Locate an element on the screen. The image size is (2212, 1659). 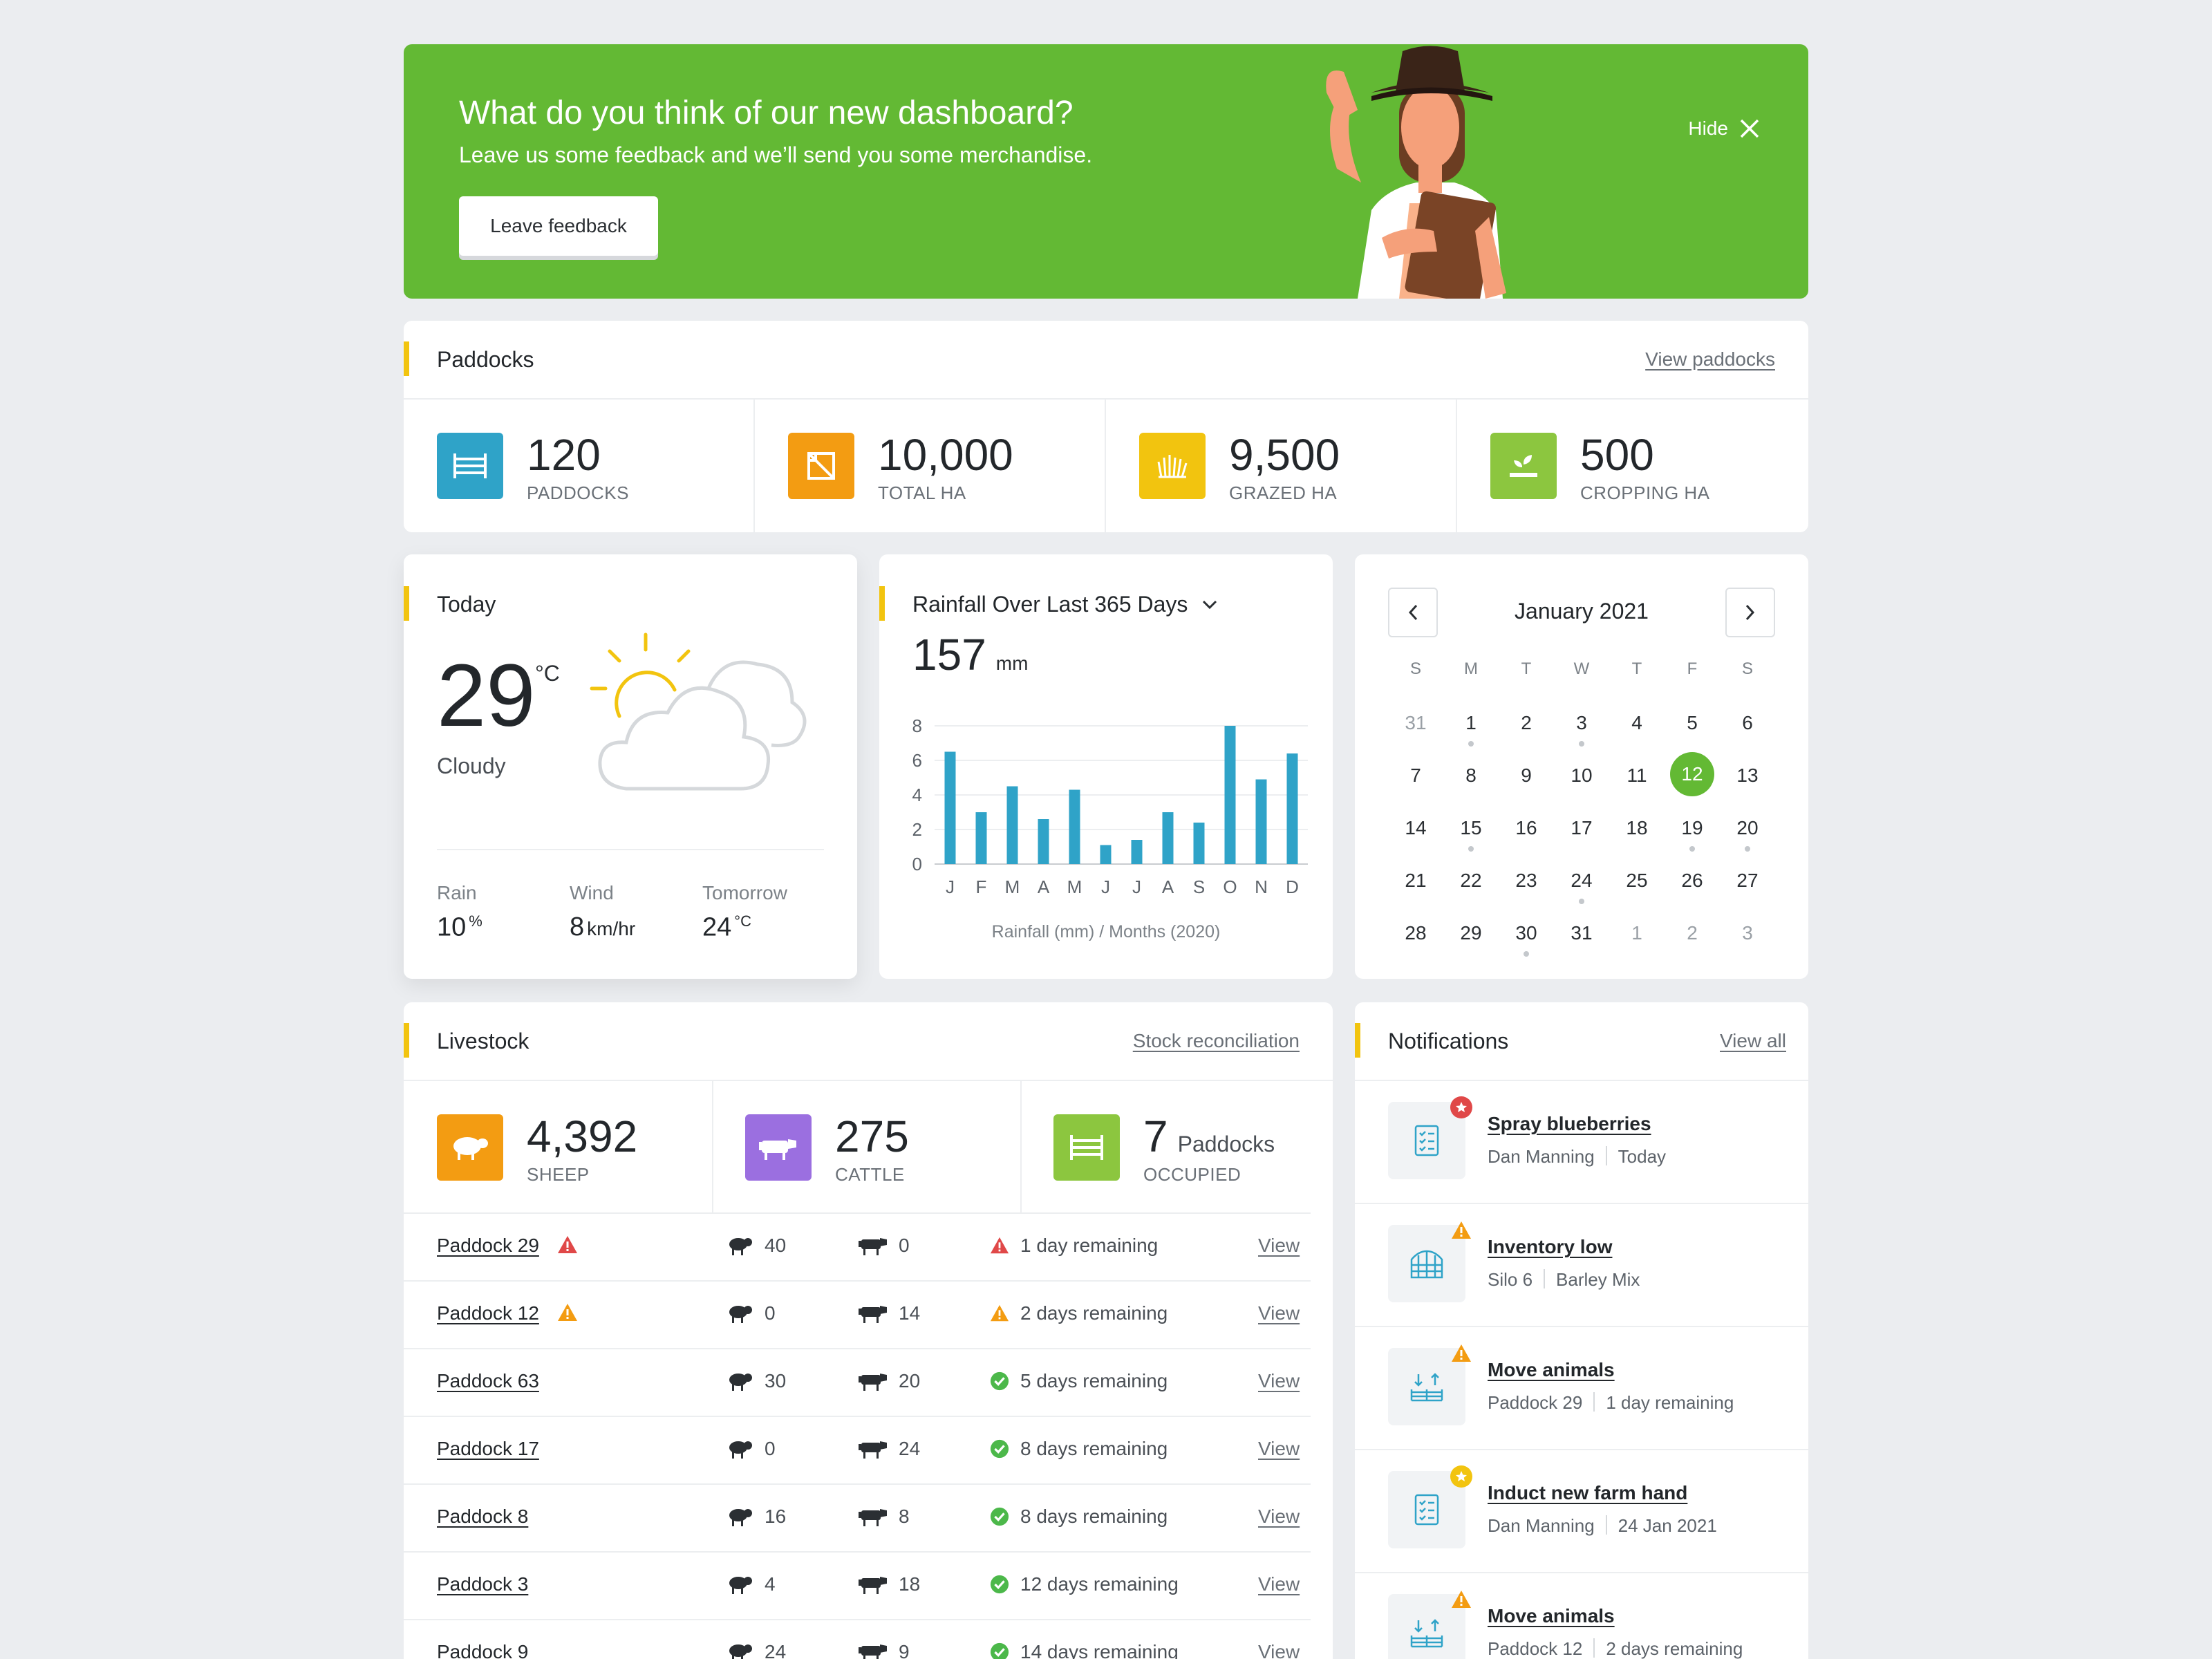
calendar-day: 14 is located at coordinates (1416, 828).